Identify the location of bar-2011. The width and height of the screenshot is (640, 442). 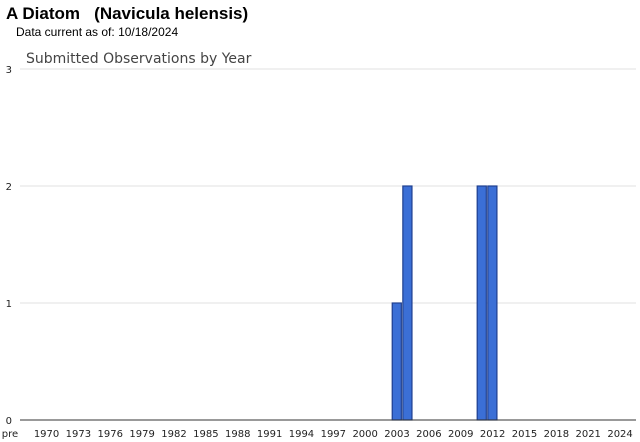
(481, 303).